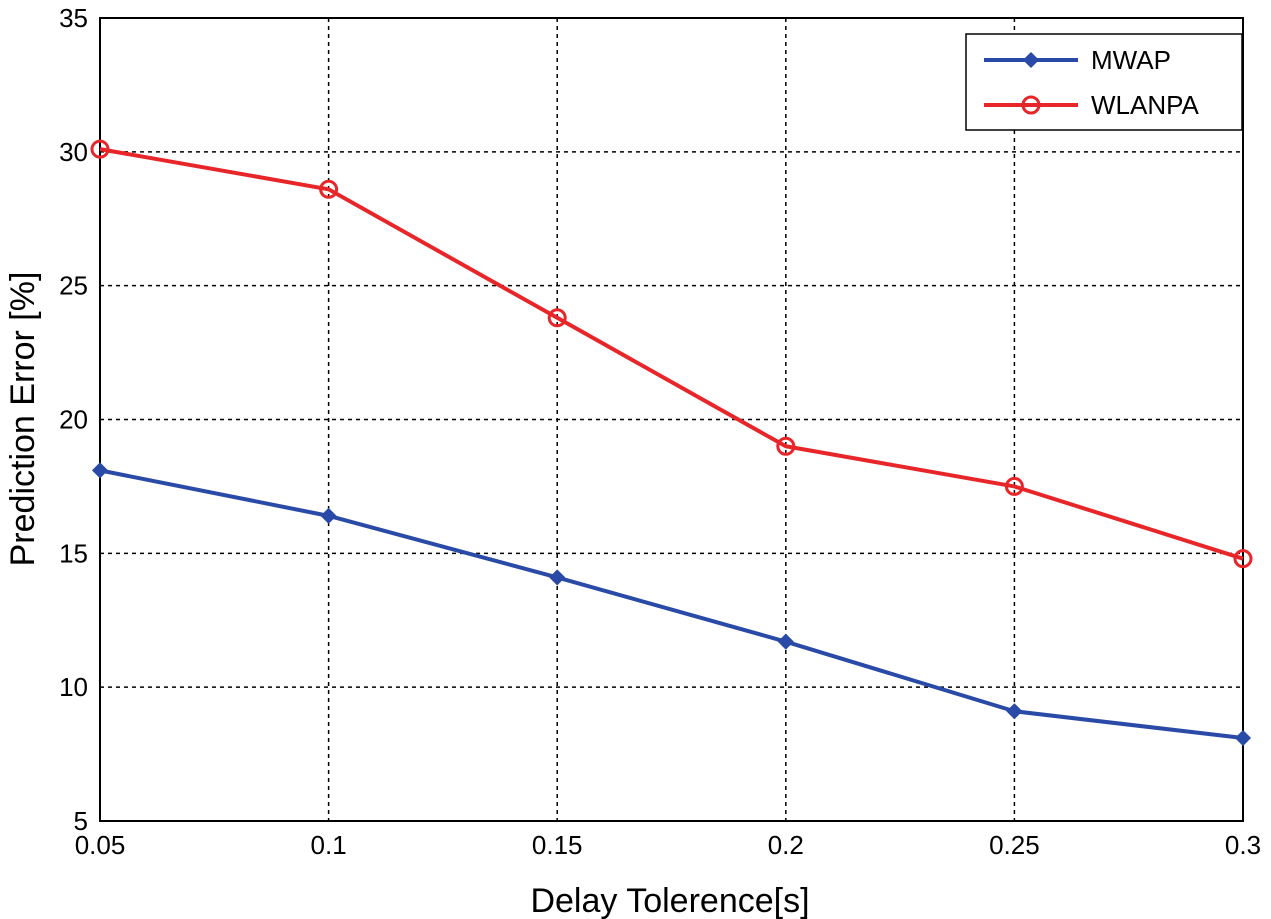 This screenshot has width=1271, height=919. I want to click on legend: MWAP WLANPA, so click(1104, 82).